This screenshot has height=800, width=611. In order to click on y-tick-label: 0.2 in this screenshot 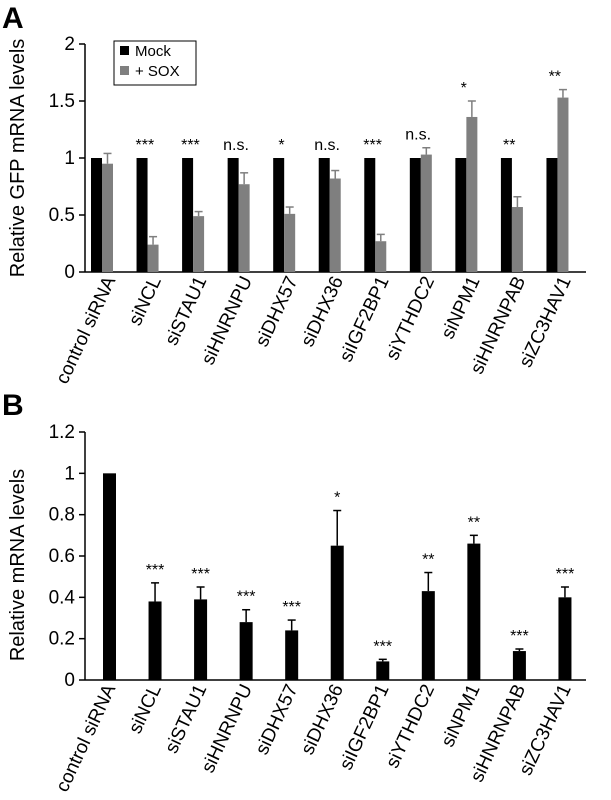, I will do `click(62, 639)`.